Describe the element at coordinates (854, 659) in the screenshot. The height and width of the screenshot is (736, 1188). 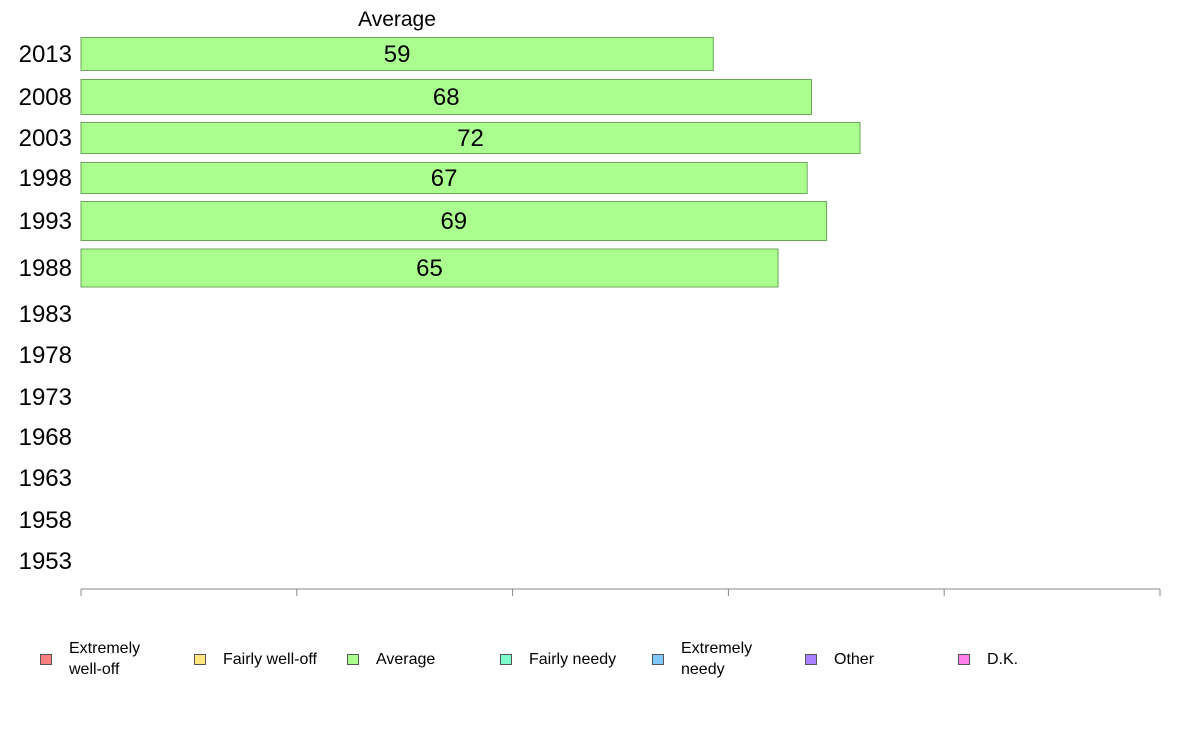
I see `legend-label: Other` at that location.